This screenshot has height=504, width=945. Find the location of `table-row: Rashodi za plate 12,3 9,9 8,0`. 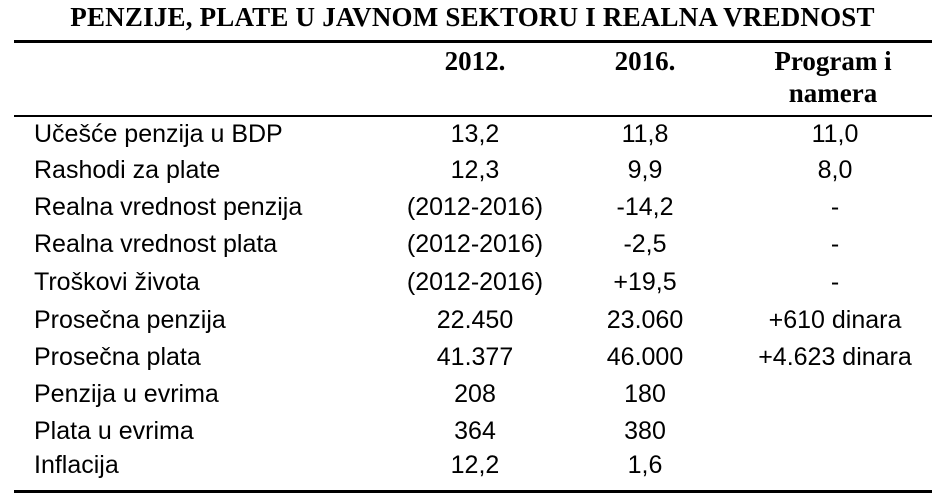

table-row: Rashodi za plate 12,3 9,9 8,0 is located at coordinates (472, 174).